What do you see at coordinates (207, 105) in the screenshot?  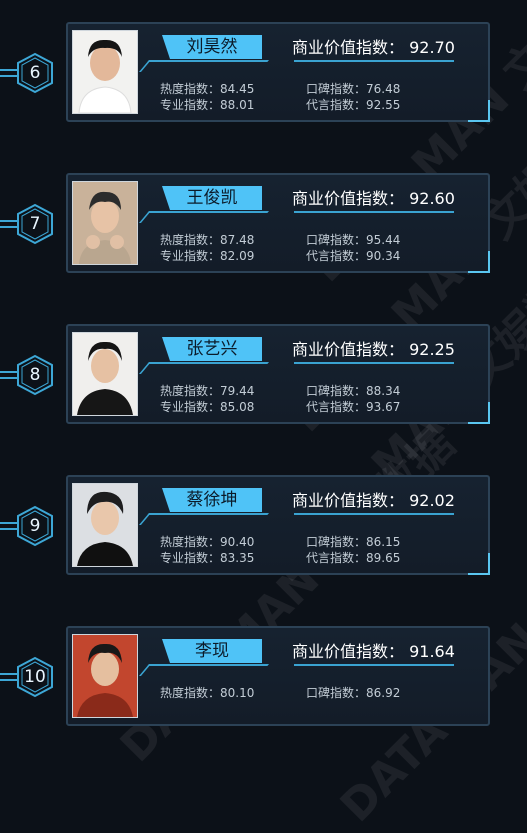 I see `professional-index: 专业指数：88.01` at bounding box center [207, 105].